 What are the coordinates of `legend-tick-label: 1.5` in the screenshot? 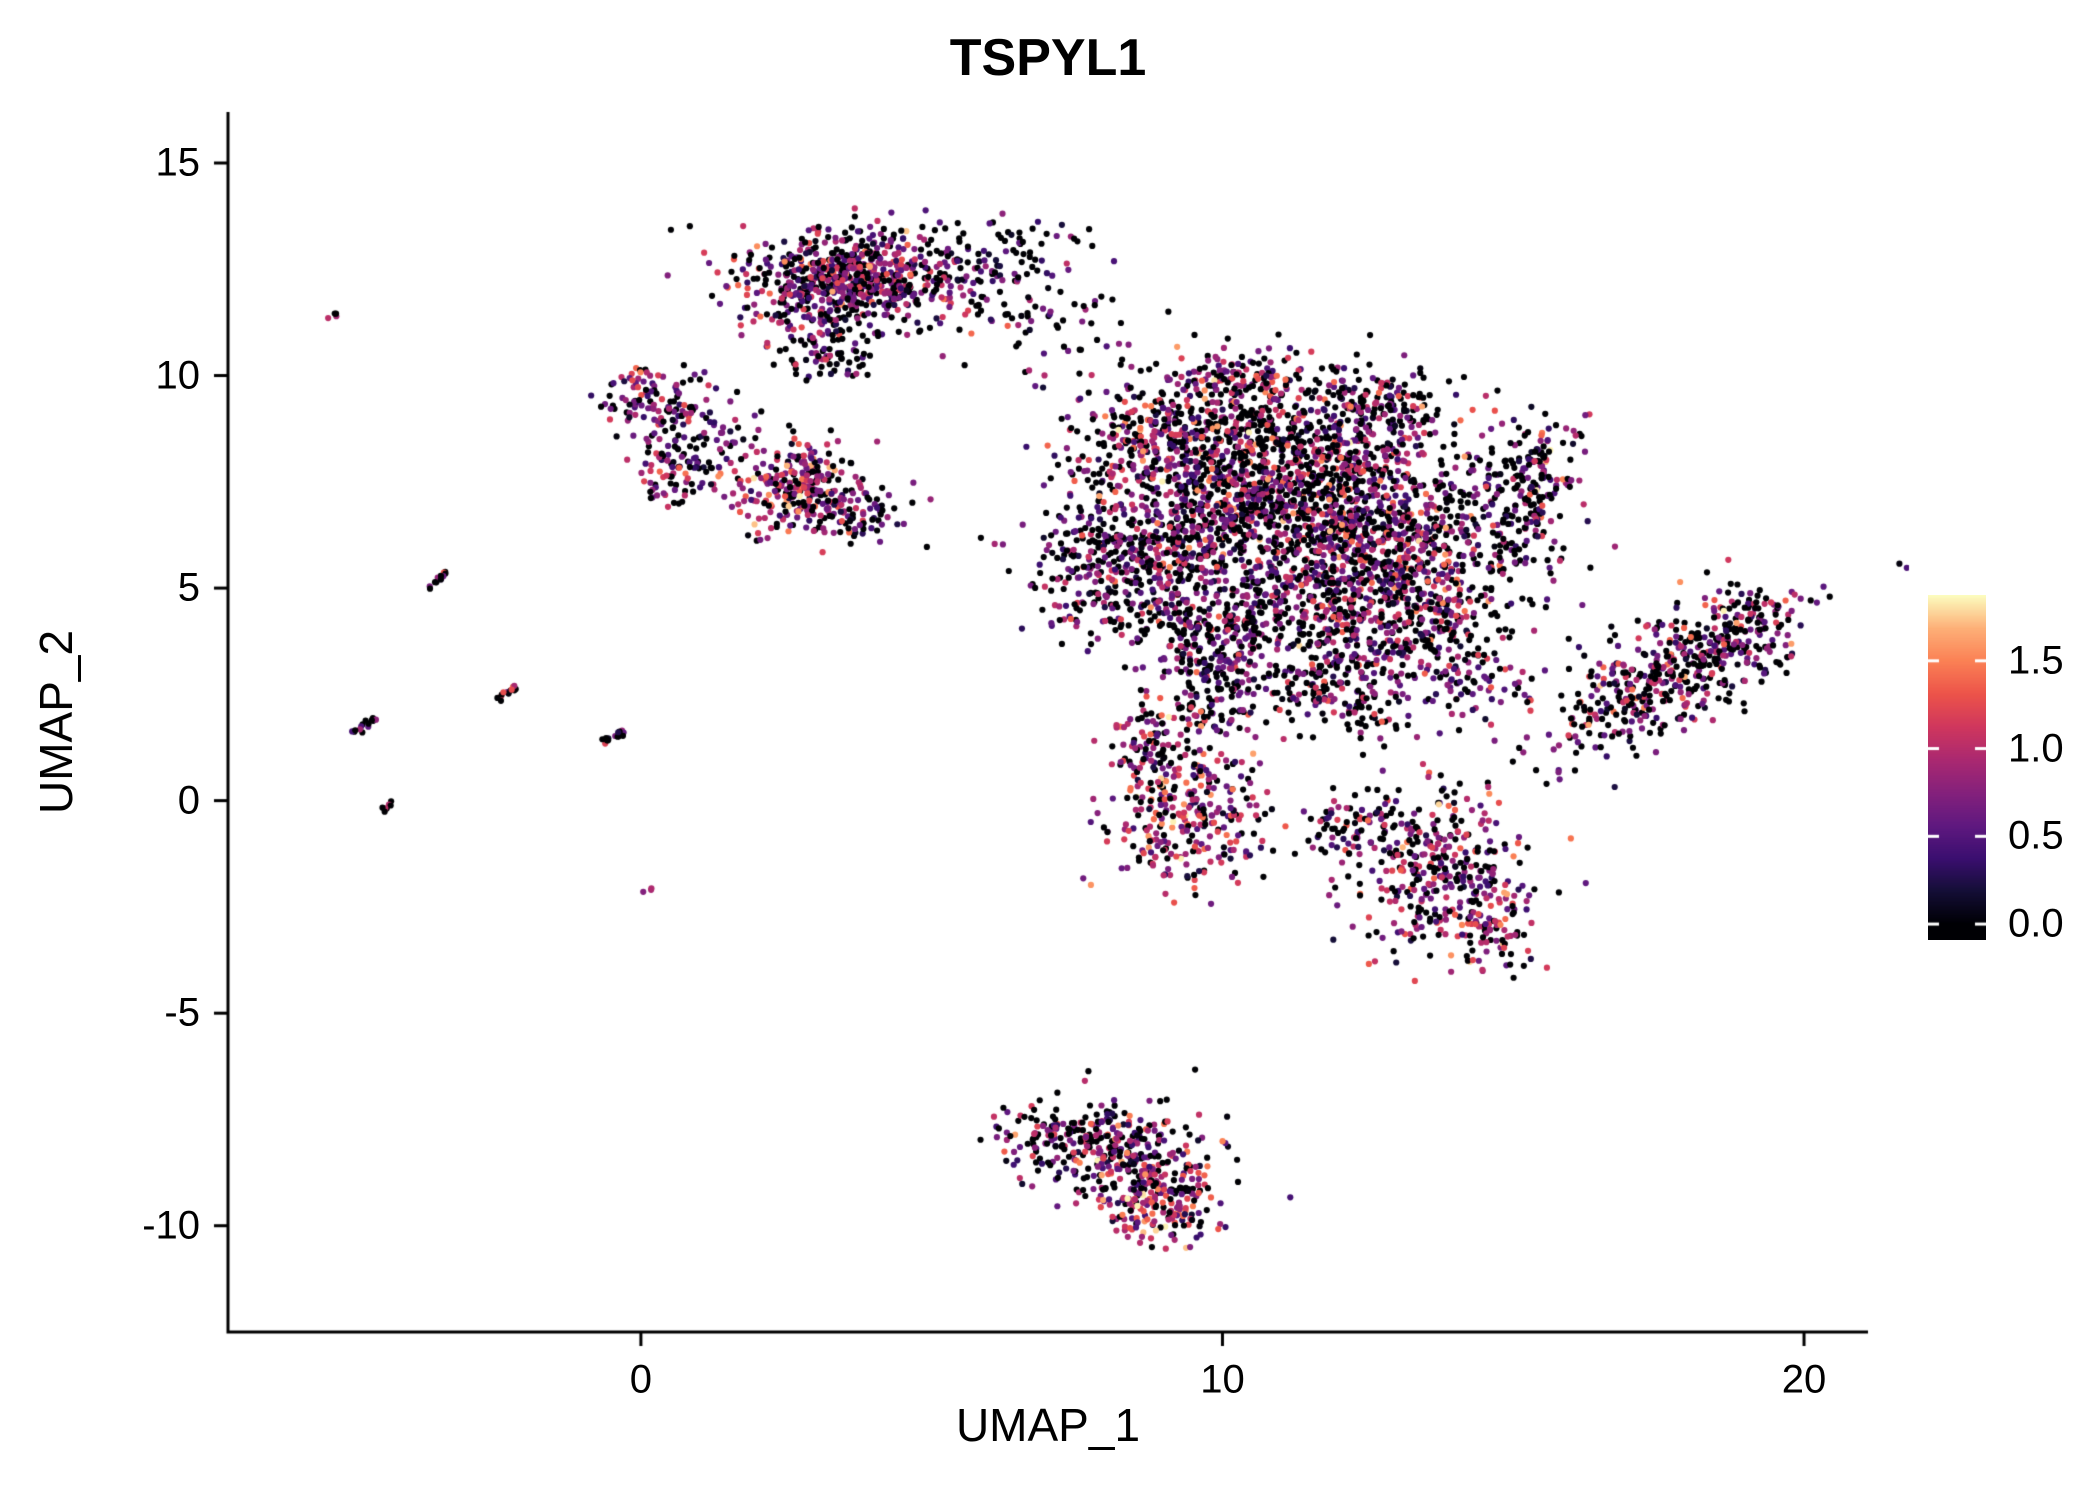 It's located at (2036, 660).